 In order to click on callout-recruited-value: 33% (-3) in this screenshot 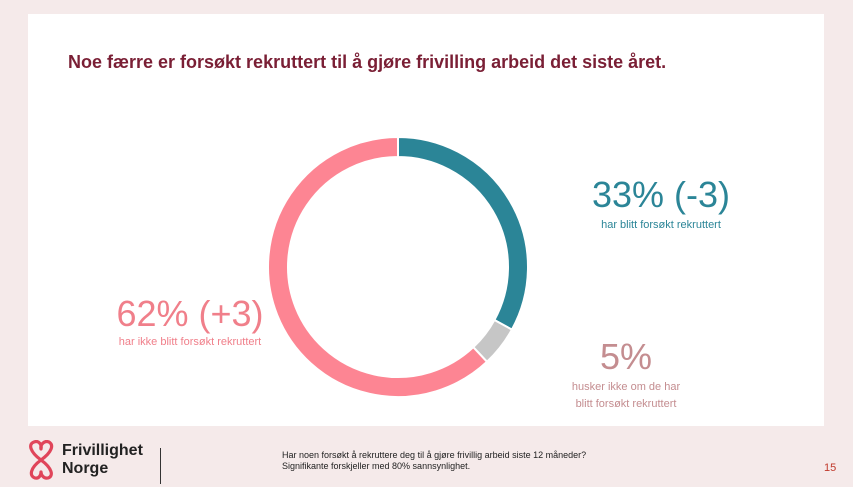, I will do `click(661, 194)`.